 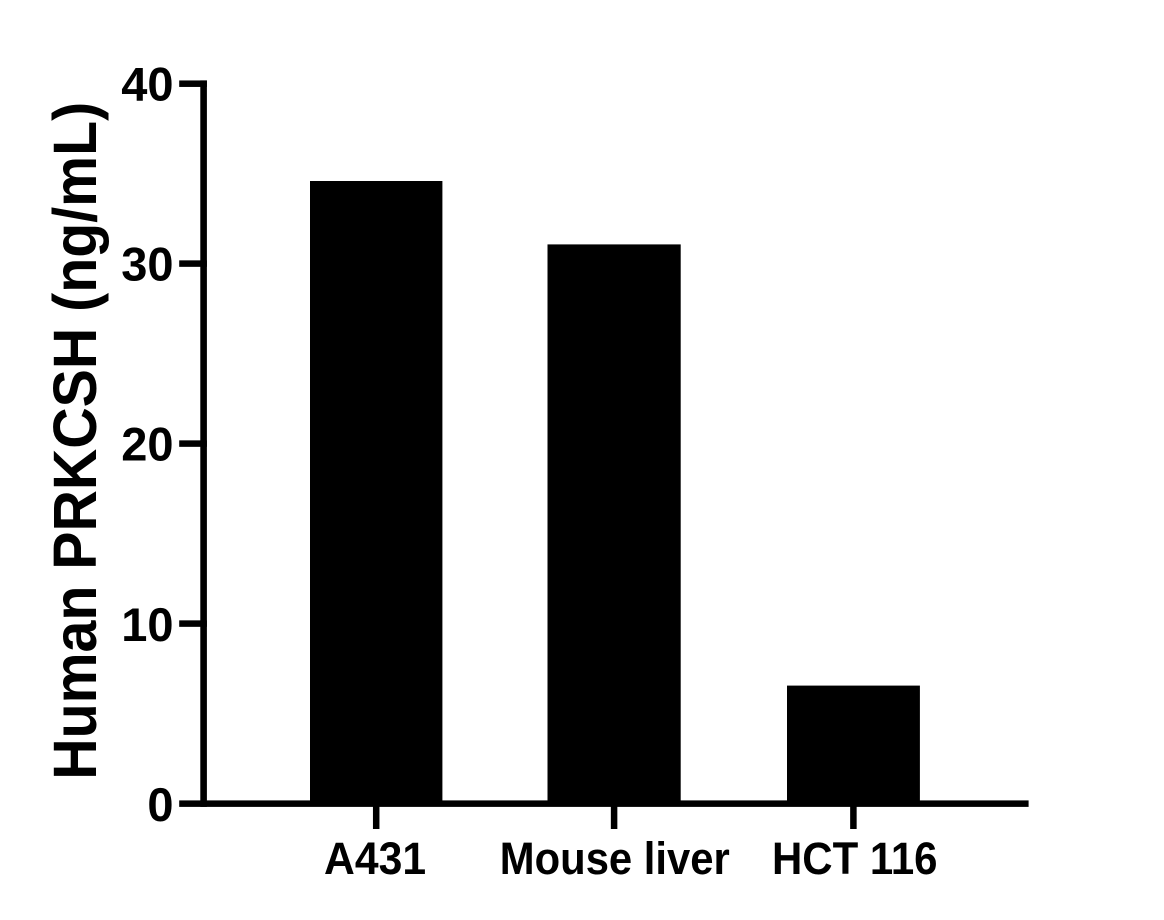 What do you see at coordinates (147, 264) in the screenshot?
I see `svg-text: 30` at bounding box center [147, 264].